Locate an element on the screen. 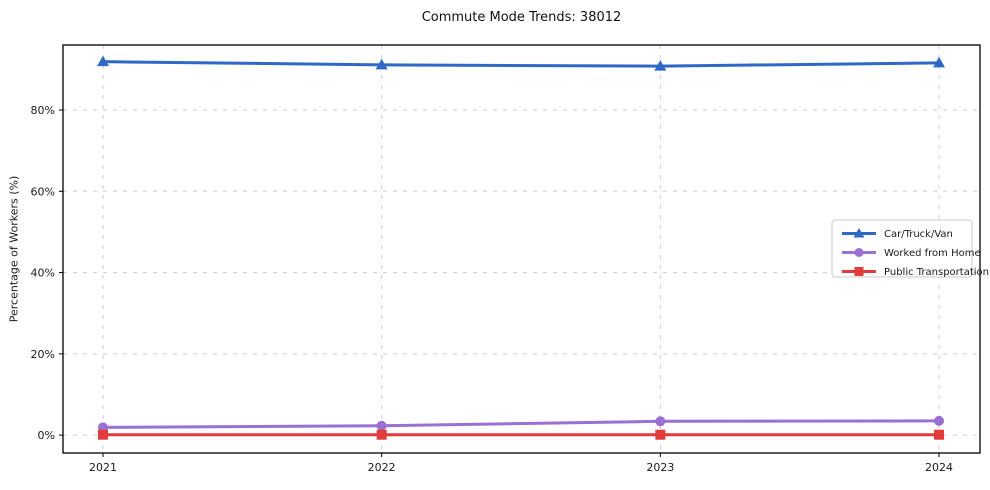 The image size is (990, 490). x-tick-label: 2024 is located at coordinates (939, 467).